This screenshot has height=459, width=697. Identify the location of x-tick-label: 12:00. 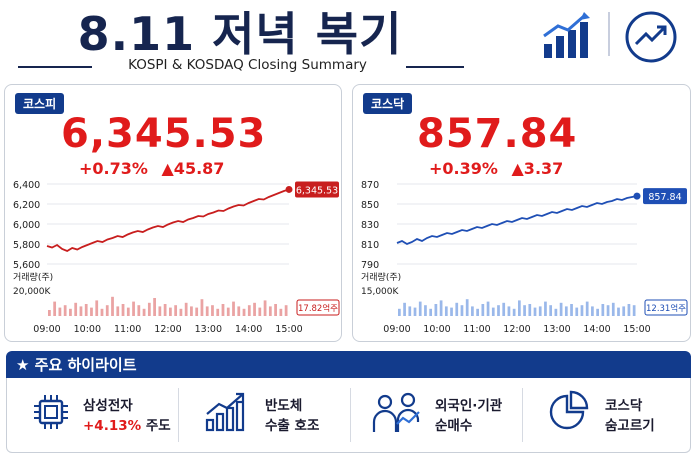
(167, 329).